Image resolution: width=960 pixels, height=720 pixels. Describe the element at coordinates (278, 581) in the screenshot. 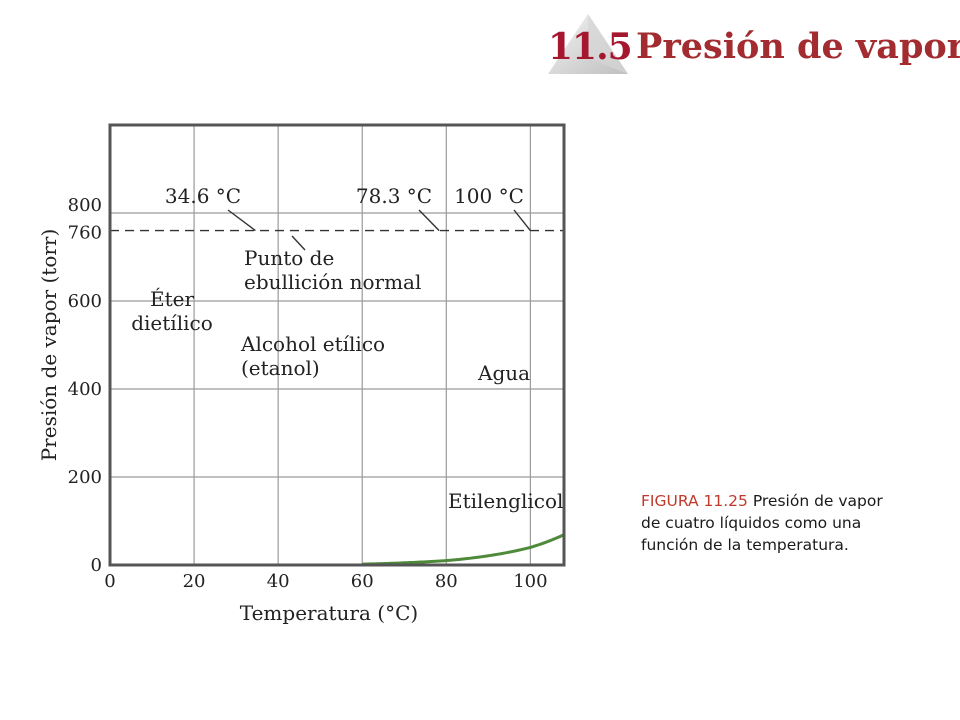

I see `x-tick-label: 40` at that location.